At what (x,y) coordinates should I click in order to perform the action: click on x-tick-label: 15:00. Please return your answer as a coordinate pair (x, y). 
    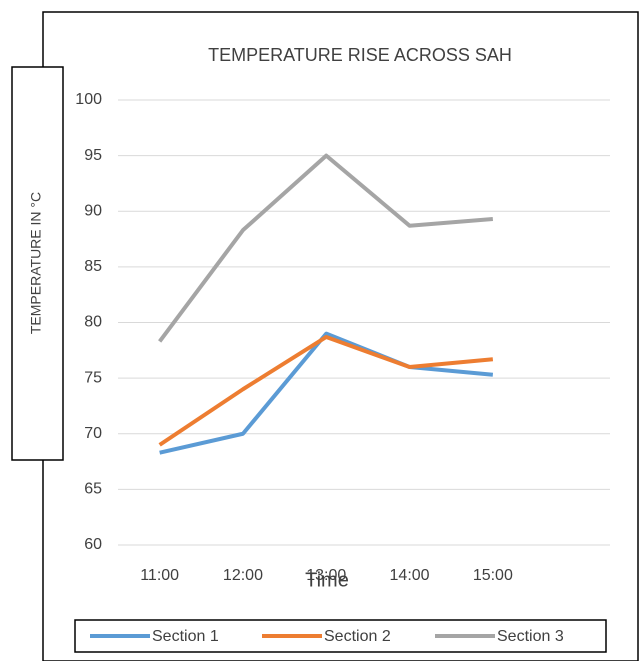
    Looking at the image, I should click on (493, 575).